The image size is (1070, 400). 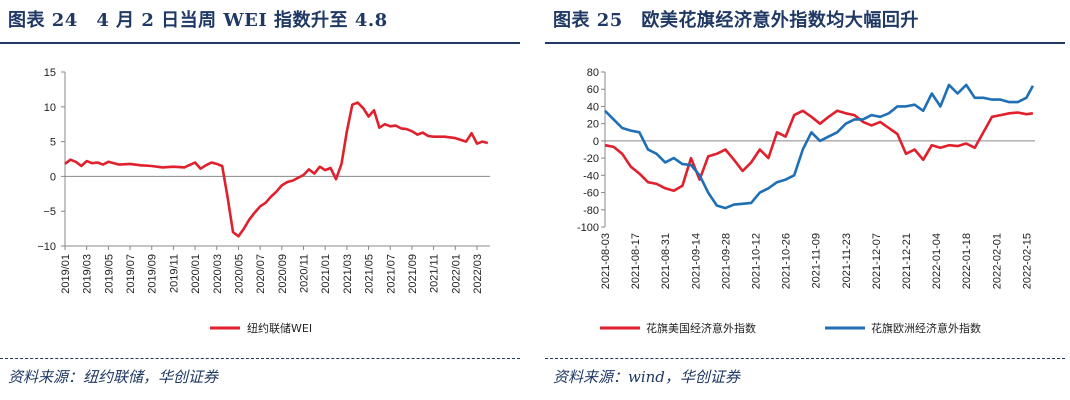 What do you see at coordinates (591, 159) in the screenshot?
I see `y-tick-label-right: -20` at bounding box center [591, 159].